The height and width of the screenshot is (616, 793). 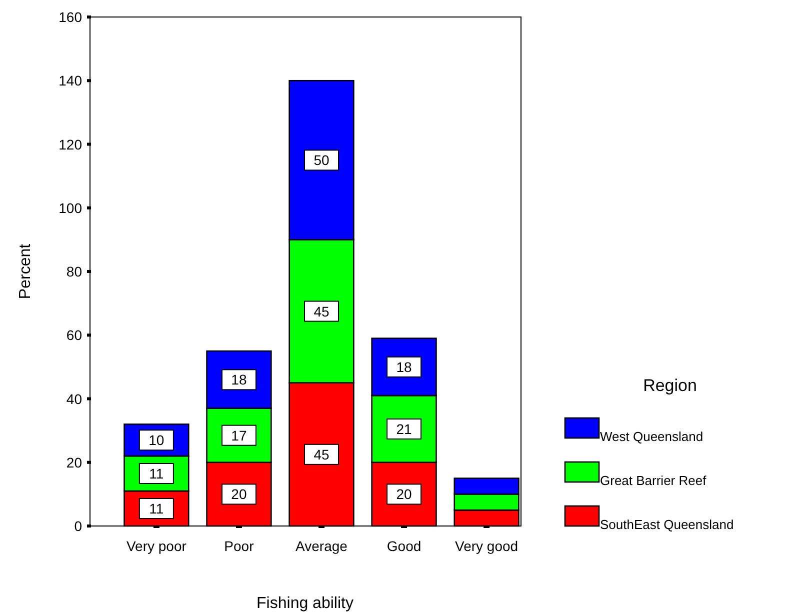 I want to click on data-label: 17, so click(x=239, y=435).